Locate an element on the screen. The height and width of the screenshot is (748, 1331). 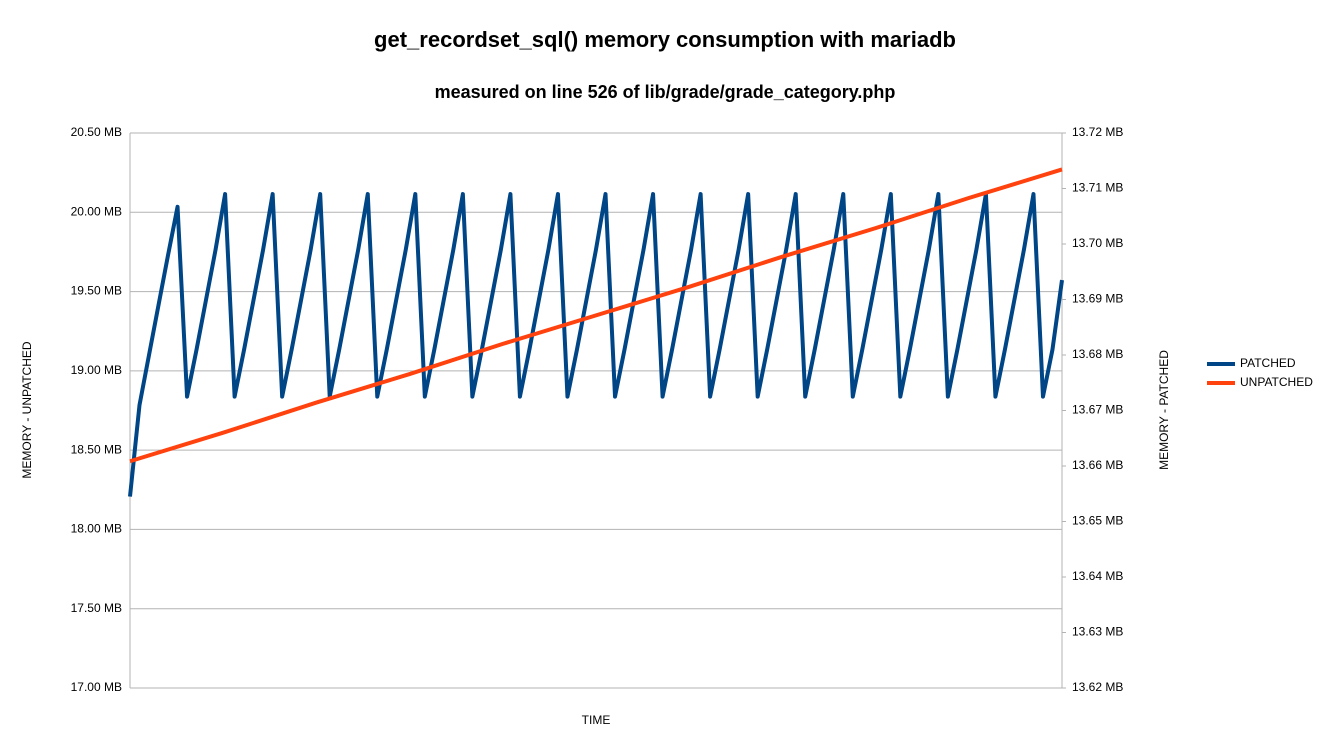
y-tick-label: 19.00 MB is located at coordinates (96, 370).